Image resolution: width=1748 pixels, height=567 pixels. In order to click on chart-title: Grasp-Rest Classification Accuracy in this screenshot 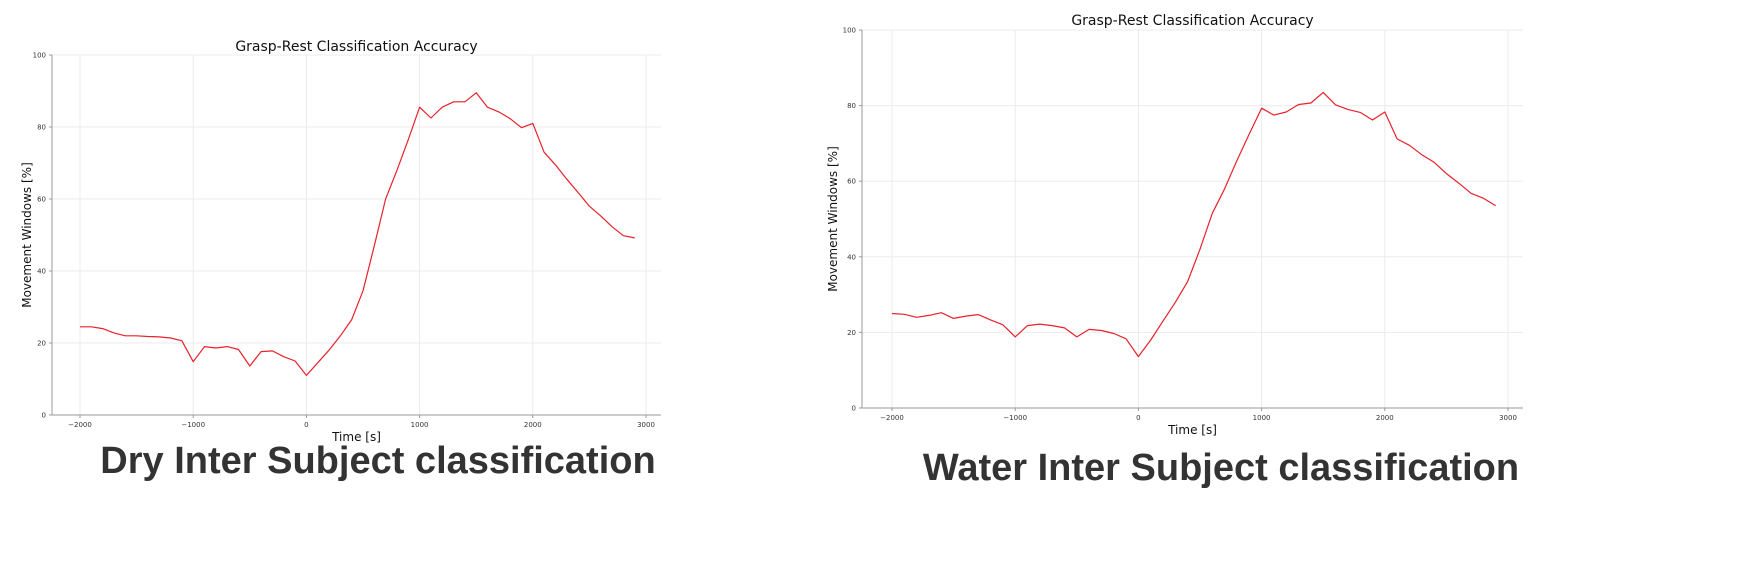, I will do `click(1192, 21)`.